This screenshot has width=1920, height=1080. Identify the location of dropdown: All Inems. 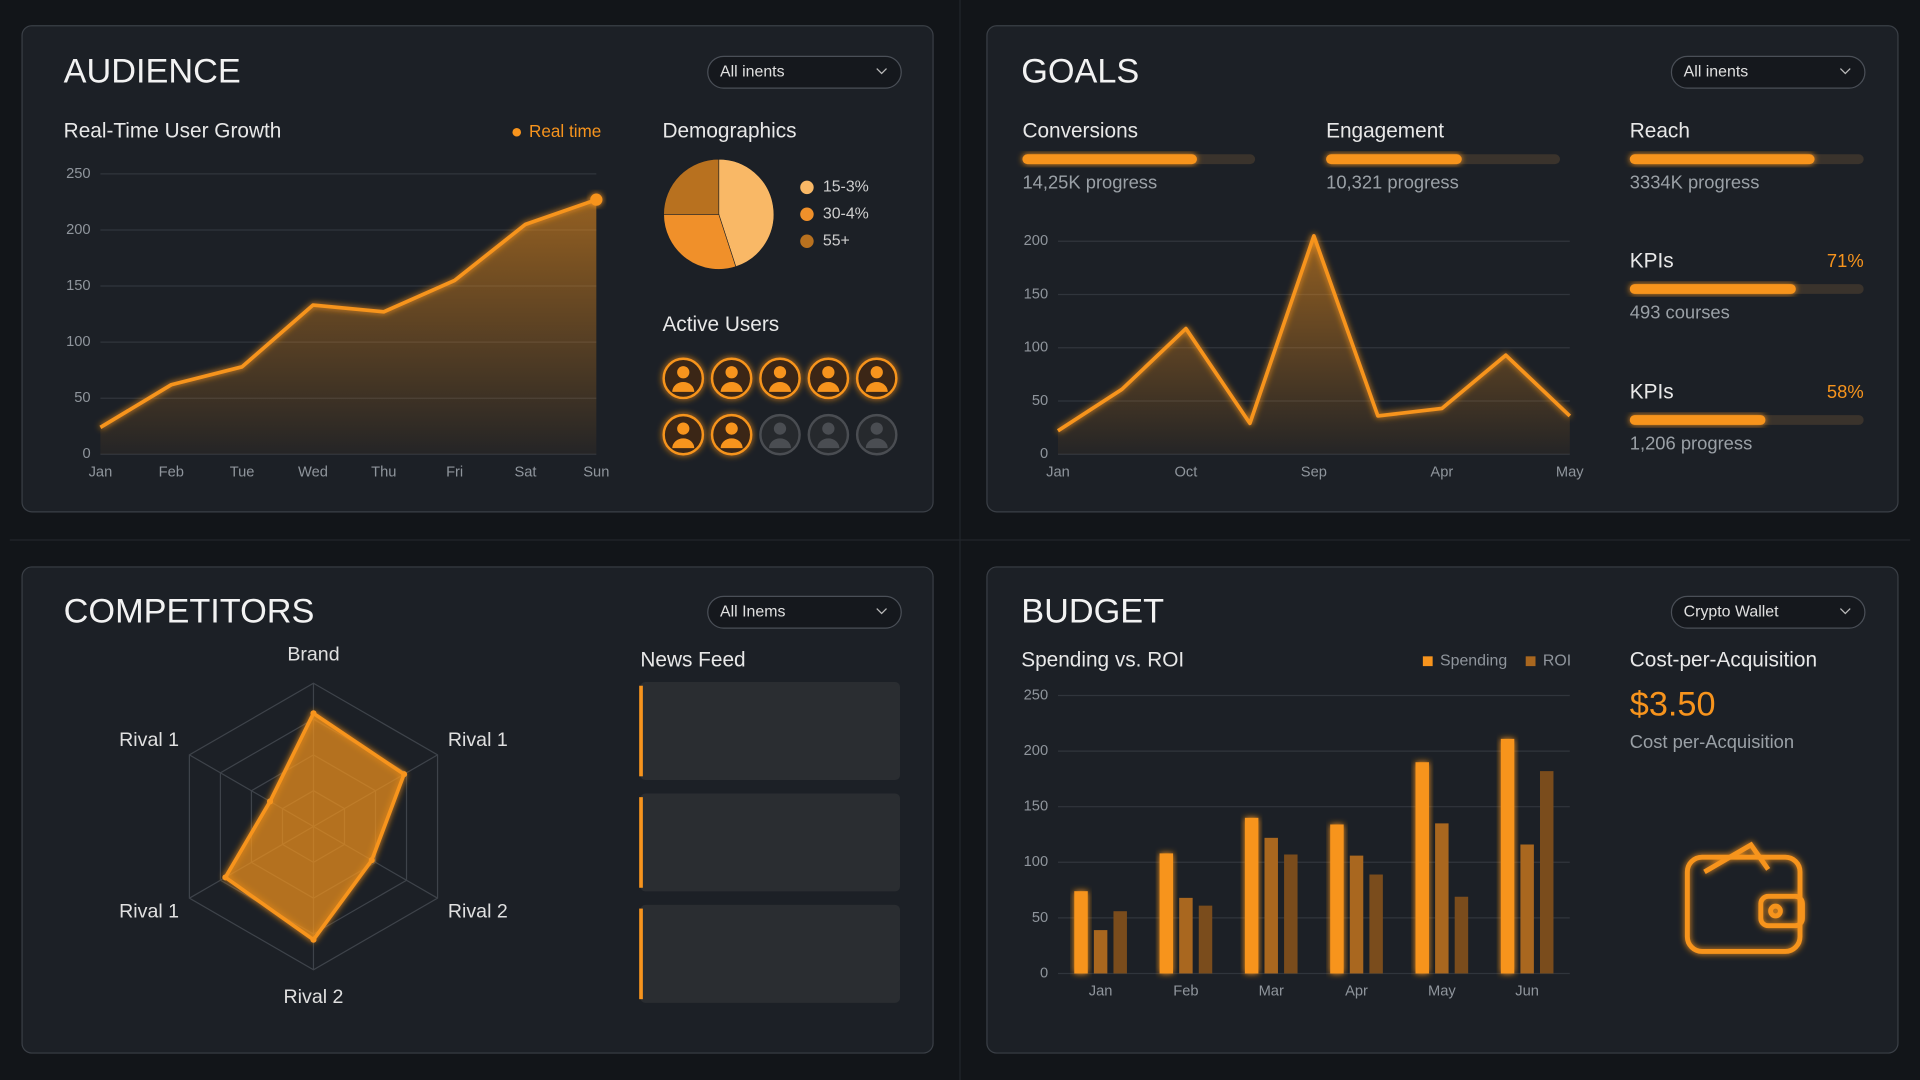
(804, 612).